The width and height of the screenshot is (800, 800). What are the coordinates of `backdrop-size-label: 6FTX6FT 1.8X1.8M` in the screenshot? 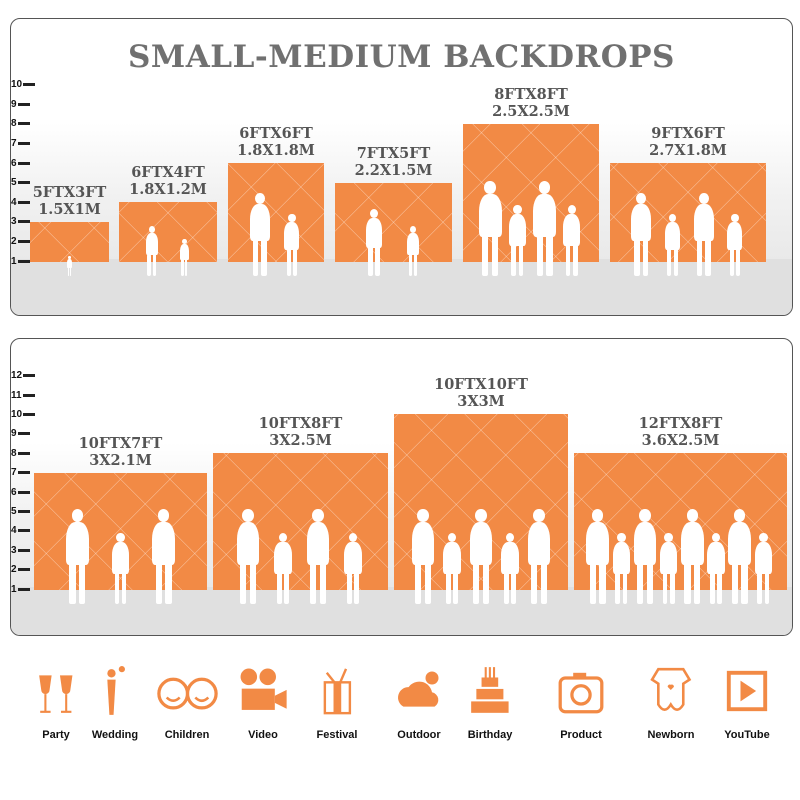 It's located at (276, 142).